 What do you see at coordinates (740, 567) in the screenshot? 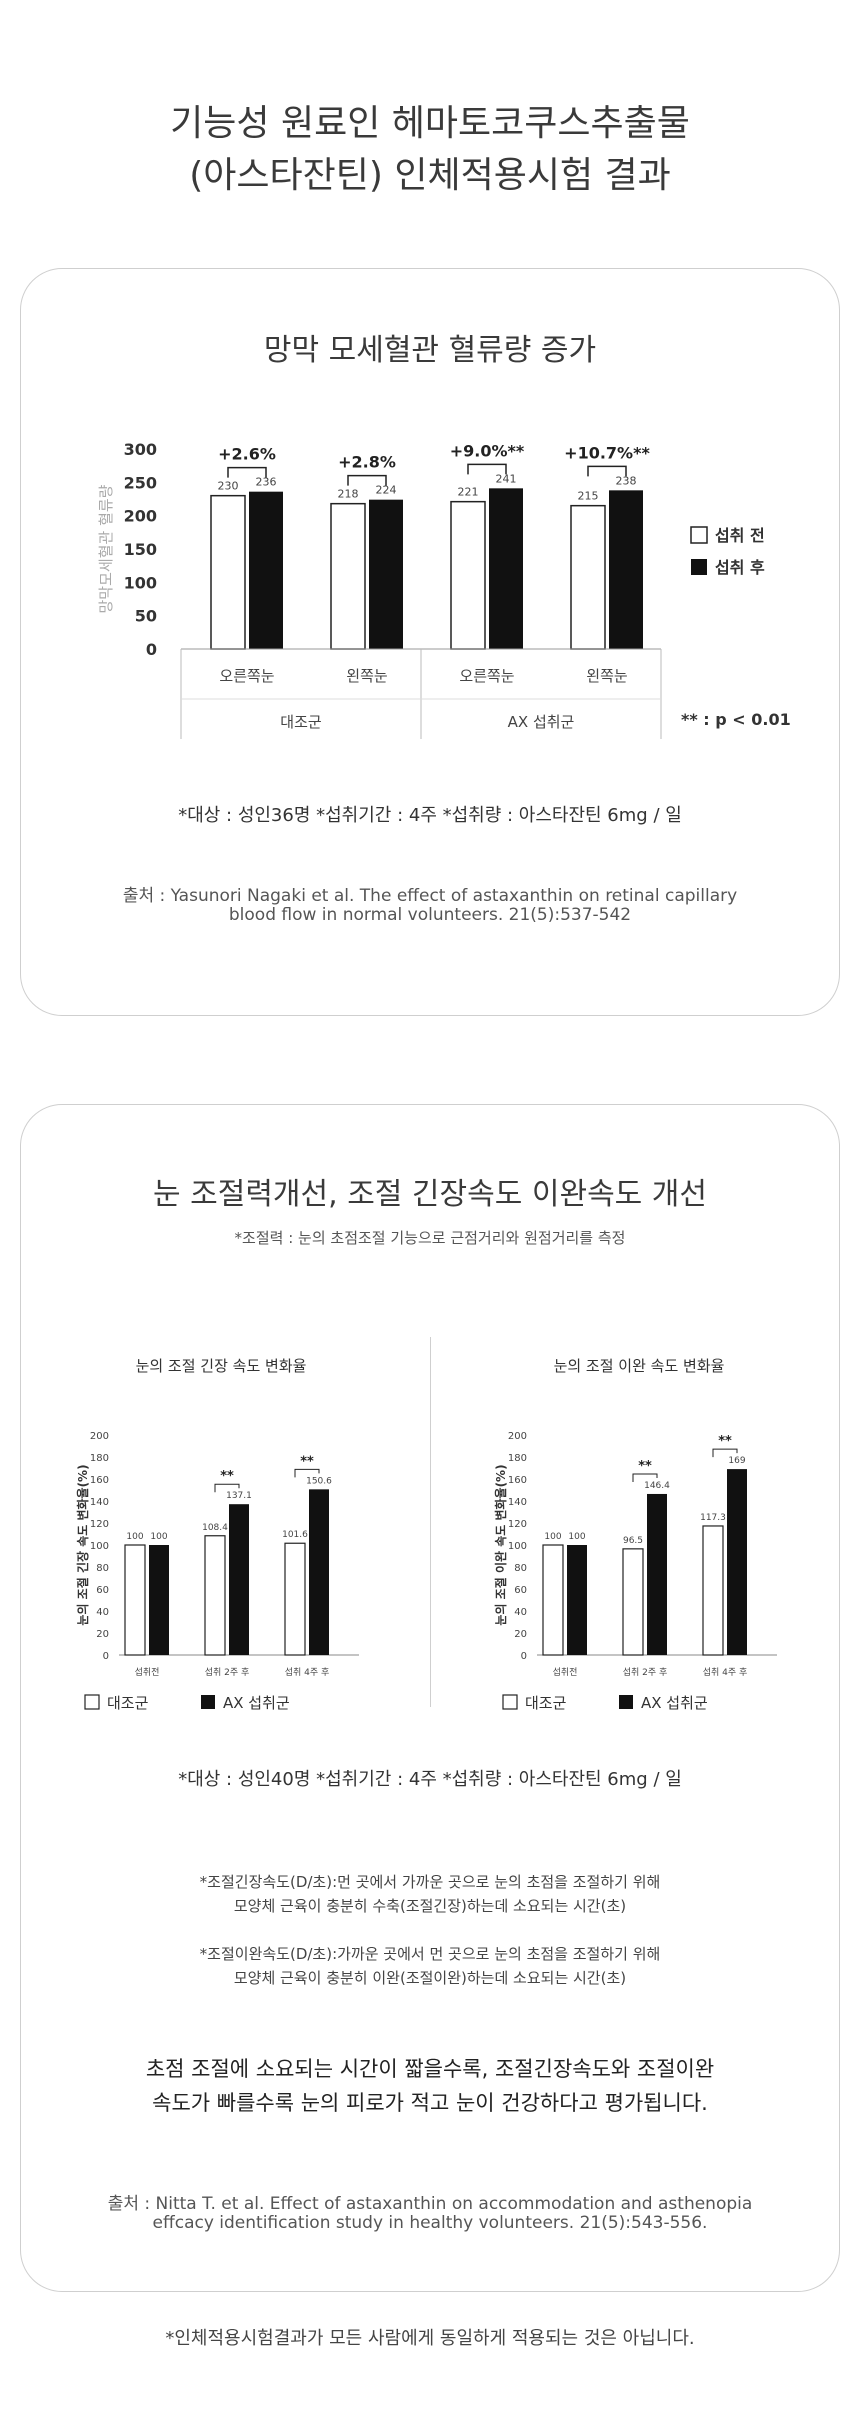
I see `legend-label-after: 섭취 후` at bounding box center [740, 567].